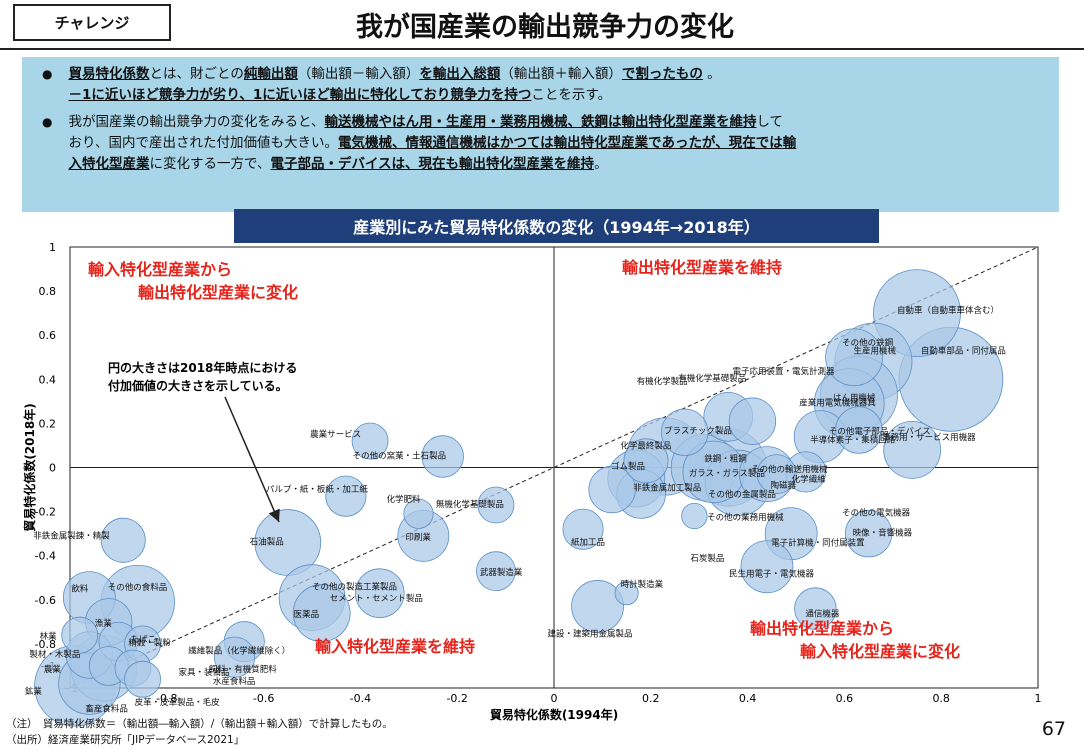 The height and width of the screenshot is (750, 1084). Describe the element at coordinates (542, 49) in the screenshot. I see `title-divider` at that location.